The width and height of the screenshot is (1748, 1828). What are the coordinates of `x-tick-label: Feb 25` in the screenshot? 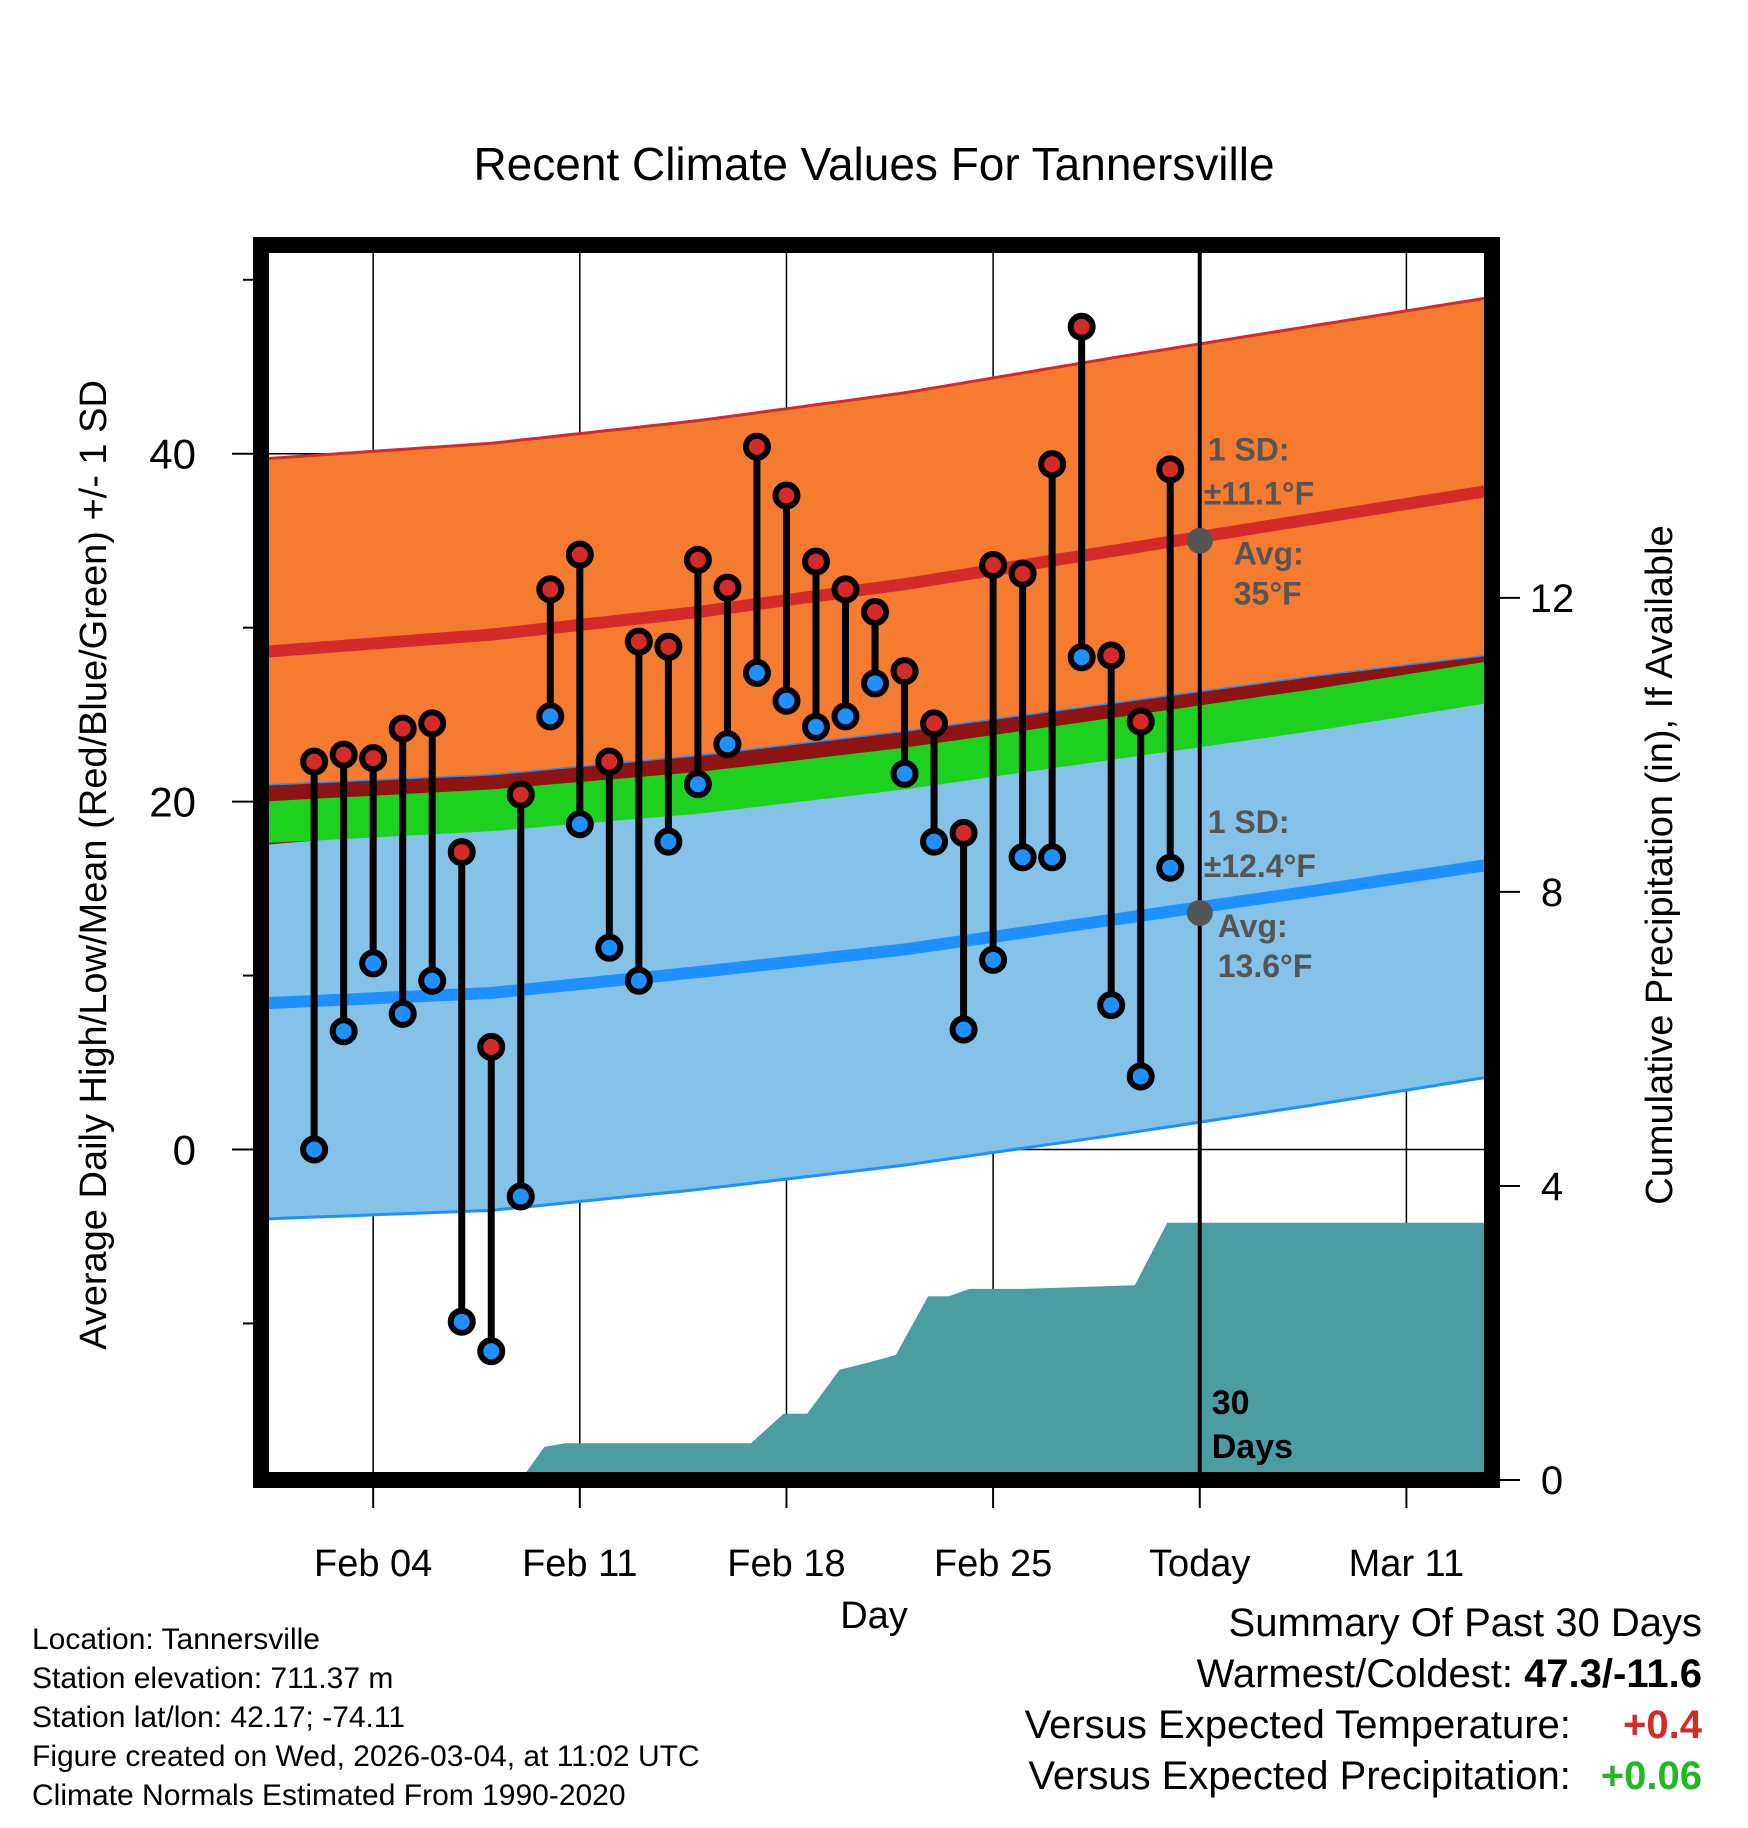 It's located at (993, 1564).